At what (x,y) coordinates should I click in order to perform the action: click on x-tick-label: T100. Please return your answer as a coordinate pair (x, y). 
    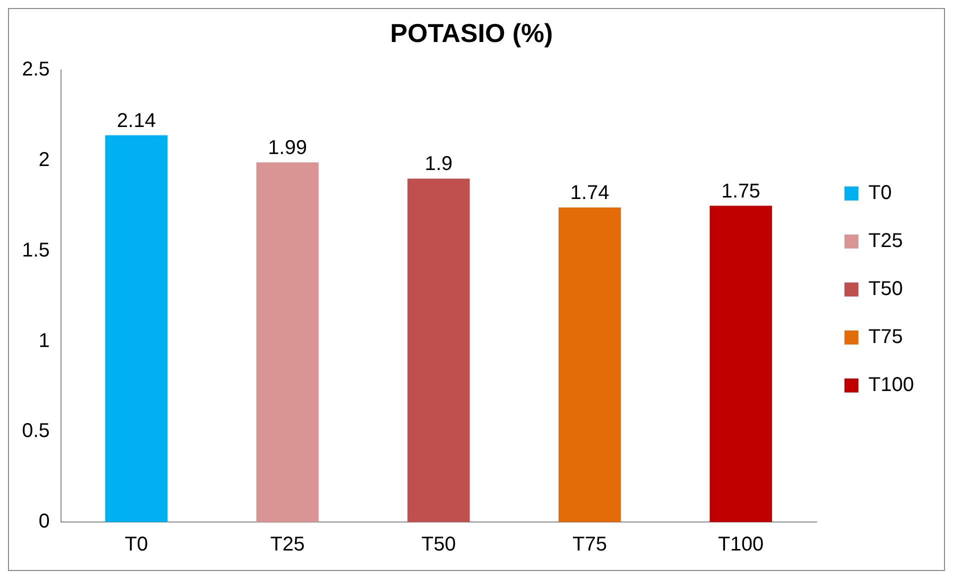
    Looking at the image, I should click on (741, 545).